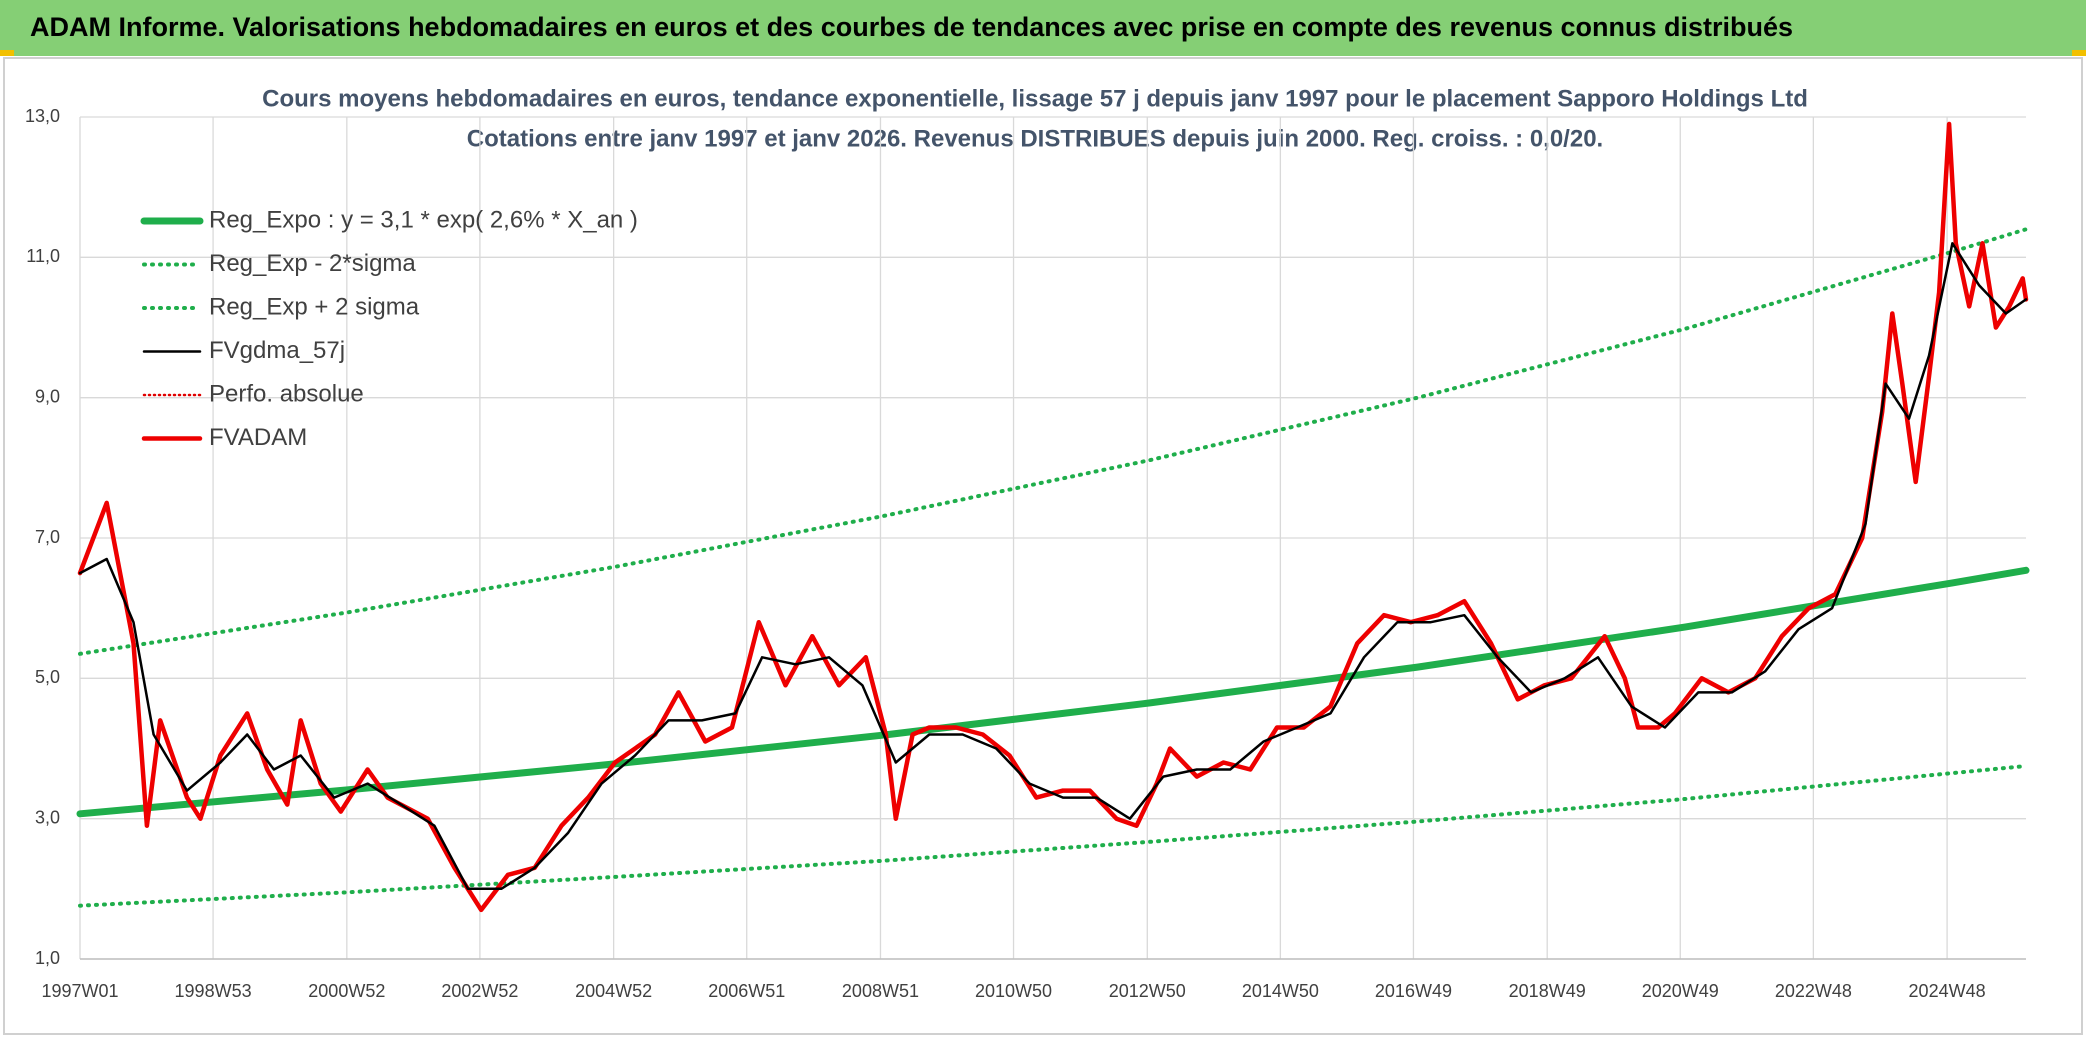 This screenshot has height=1038, width=2086. I want to click on series-line, so click(1053, 836).